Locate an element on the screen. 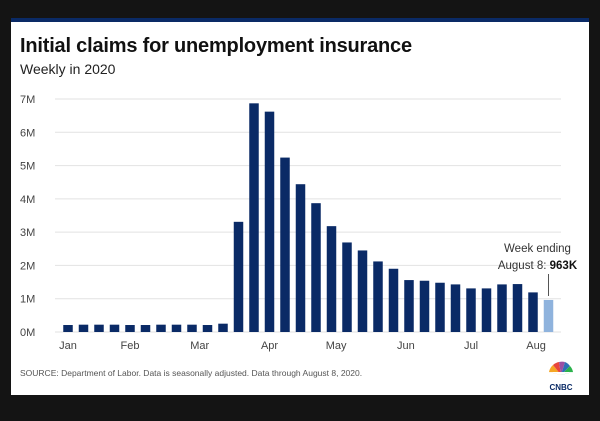  annotation-date: August 8: is located at coordinates (524, 266).